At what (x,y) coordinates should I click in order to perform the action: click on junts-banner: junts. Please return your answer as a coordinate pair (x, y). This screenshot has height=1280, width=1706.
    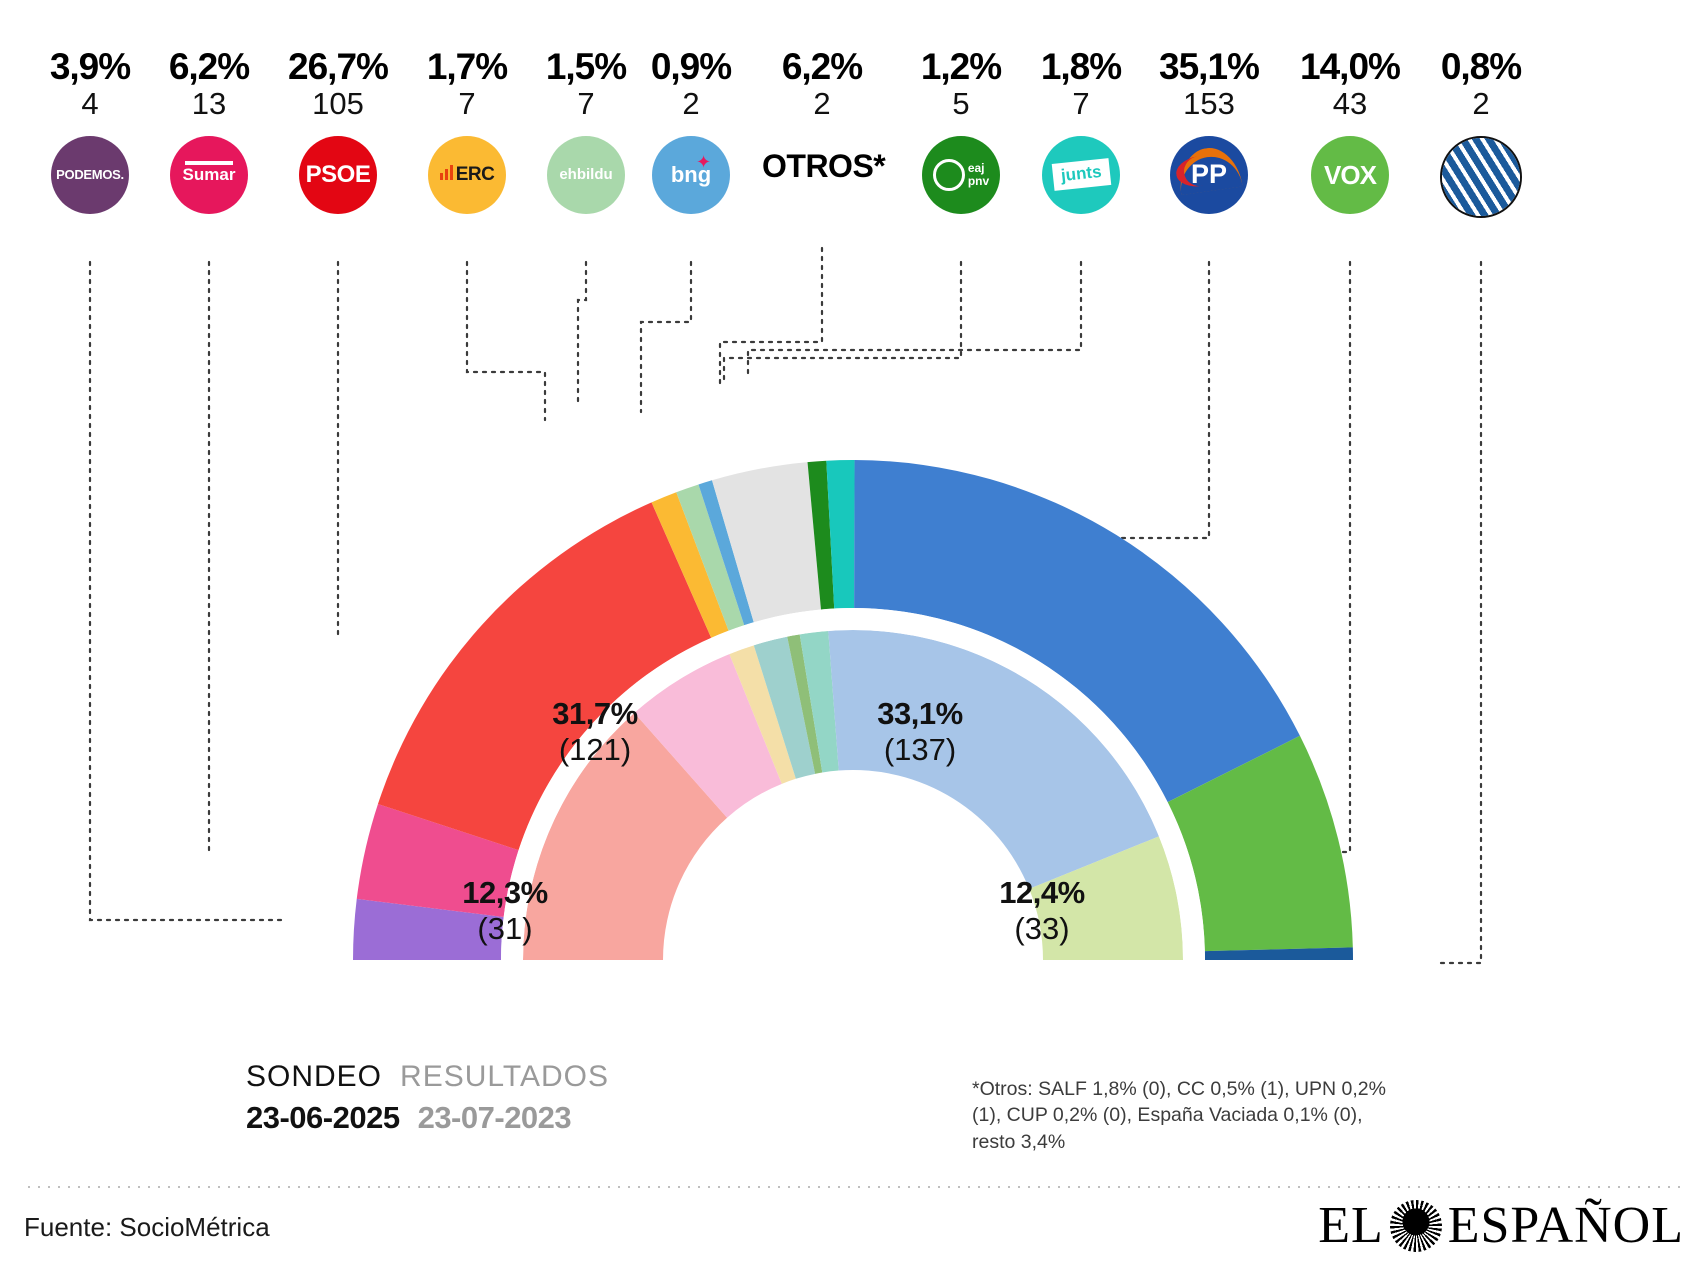
    Looking at the image, I should click on (1081, 175).